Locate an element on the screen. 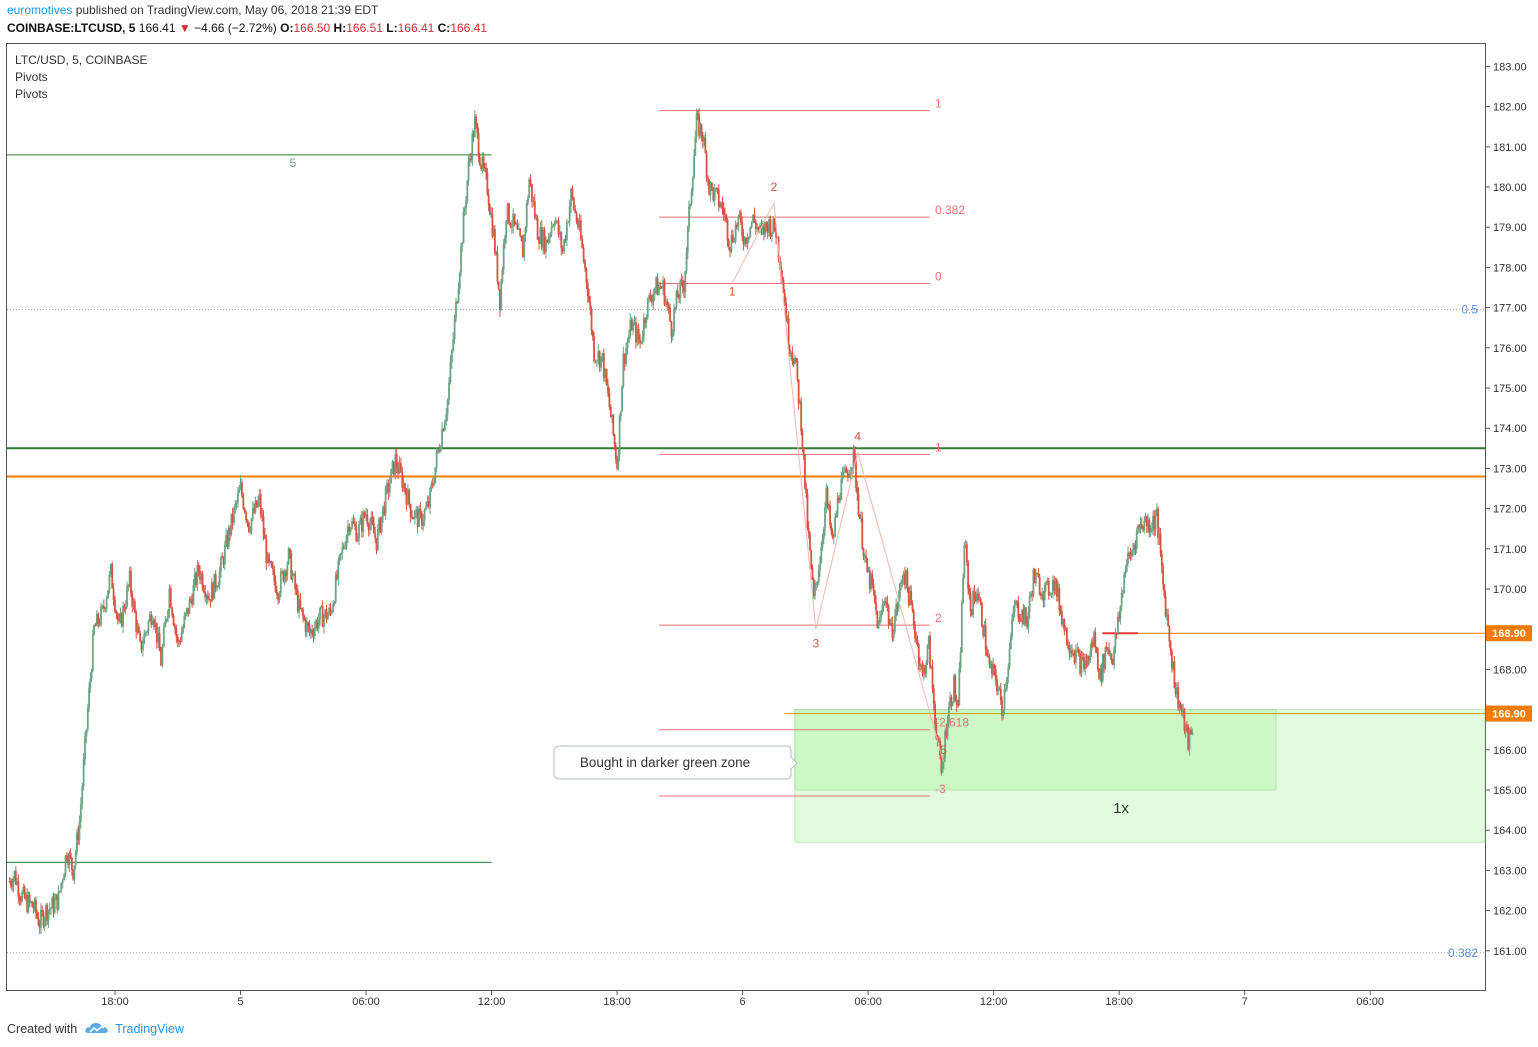  x-tick-label: 18:00 is located at coordinates (115, 1002).